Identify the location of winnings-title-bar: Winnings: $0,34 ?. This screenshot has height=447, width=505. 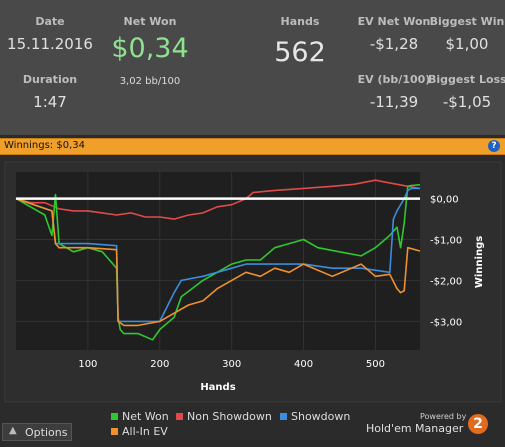
(252, 146).